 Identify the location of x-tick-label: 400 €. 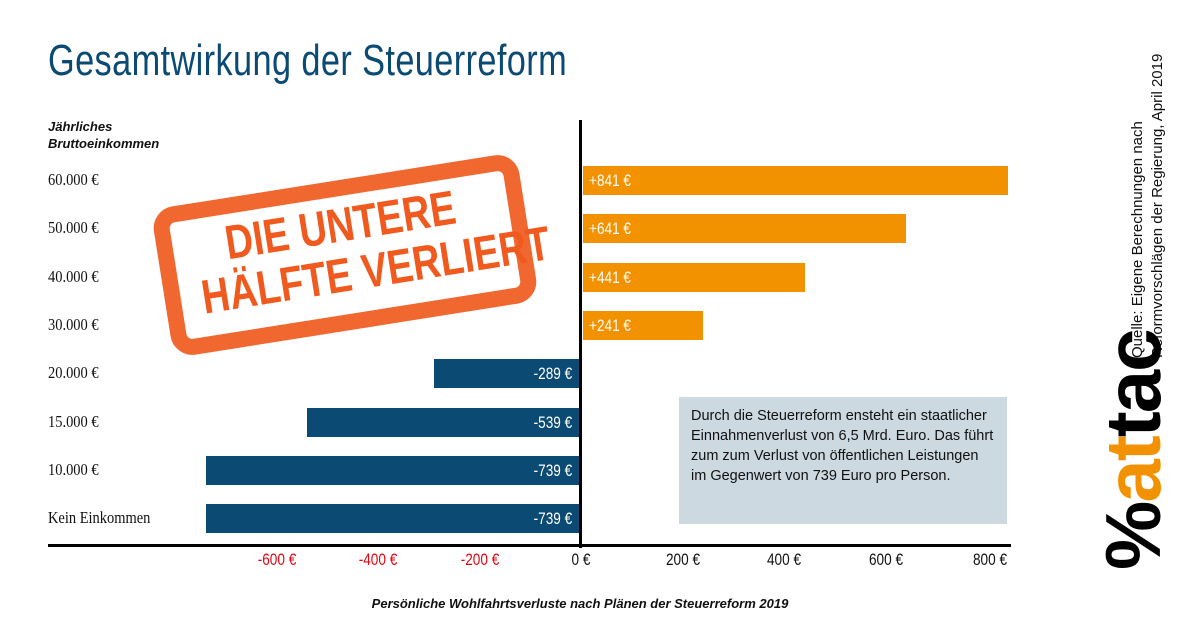
(784, 559).